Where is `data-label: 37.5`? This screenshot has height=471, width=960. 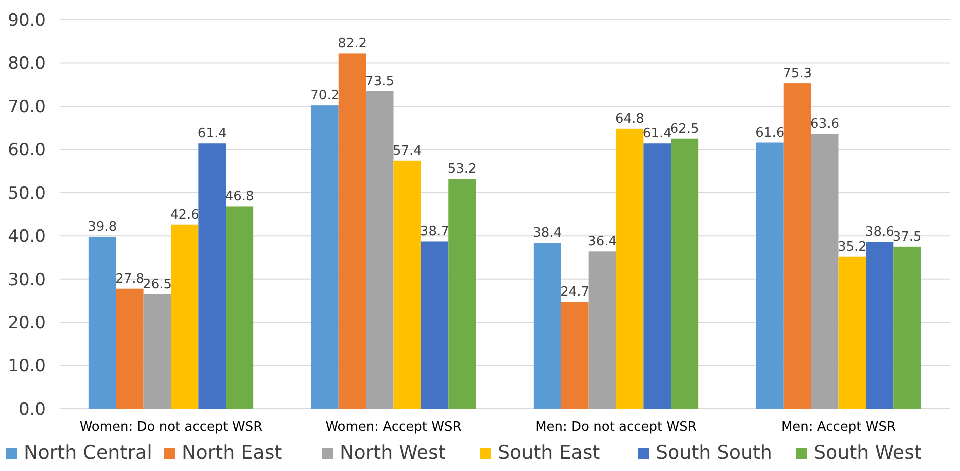 data-label: 37.5 is located at coordinates (907, 237).